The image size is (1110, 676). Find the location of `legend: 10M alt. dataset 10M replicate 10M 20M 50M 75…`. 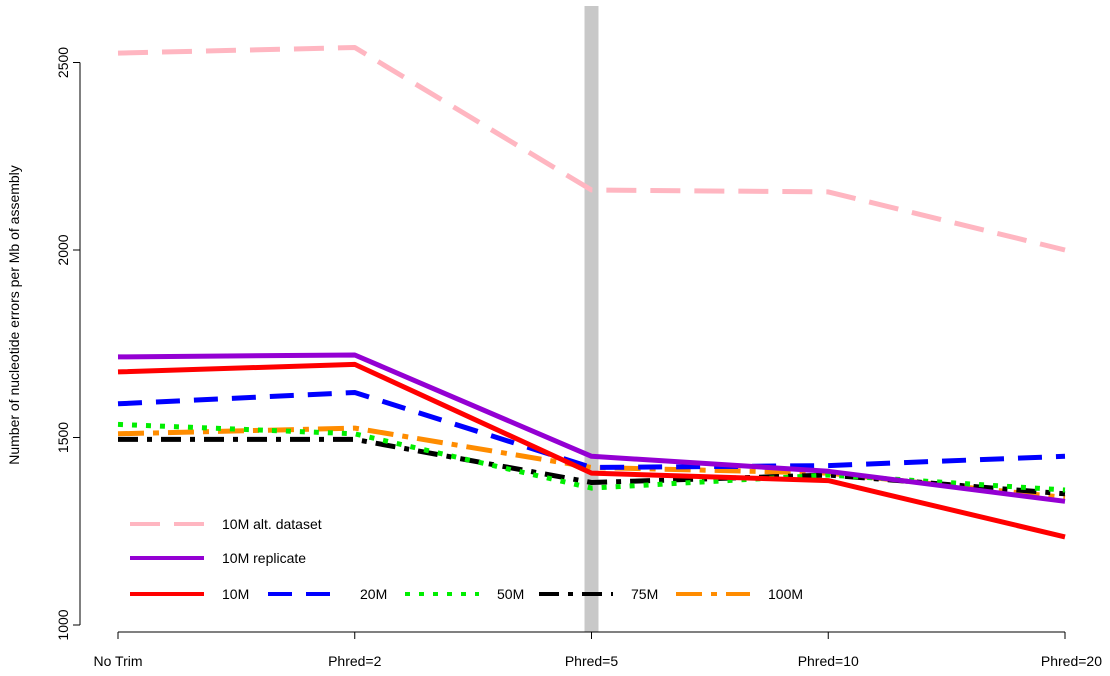

legend: 10M alt. dataset 10M replicate 10M 20M 50M 75… is located at coordinates (466, 559).